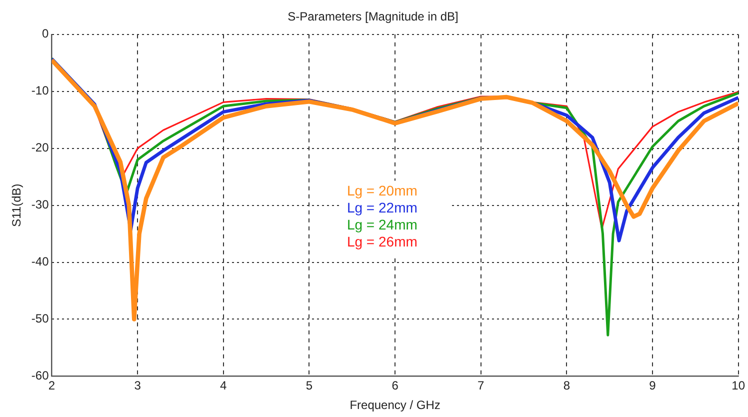  I want to click on y-tick-label: -40, so click(40, 261).